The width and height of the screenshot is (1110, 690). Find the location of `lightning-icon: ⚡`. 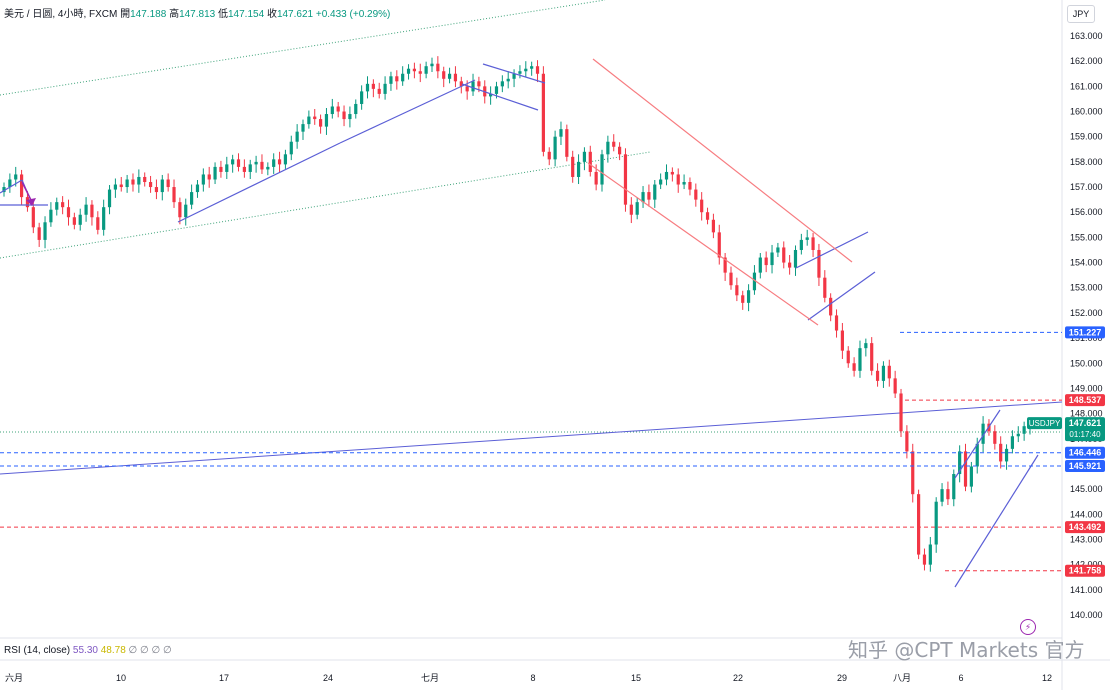

lightning-icon: ⚡ is located at coordinates (1028, 627).